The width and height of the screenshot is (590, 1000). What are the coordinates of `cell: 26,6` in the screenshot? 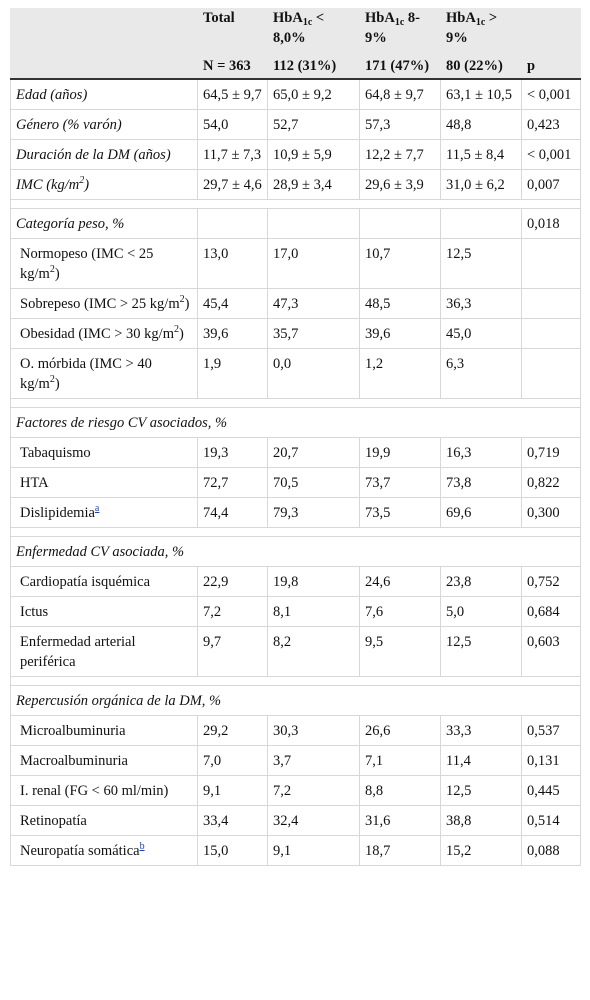 It's located at (400, 730).